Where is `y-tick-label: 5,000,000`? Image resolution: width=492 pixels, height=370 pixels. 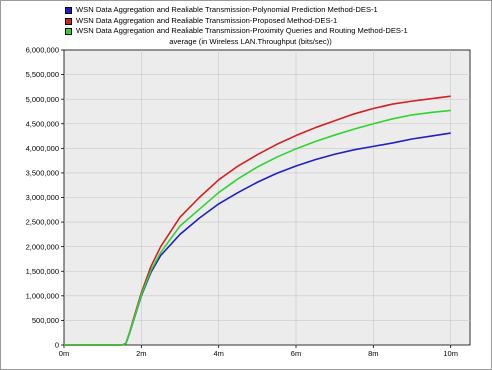 y-tick-label: 5,000,000 is located at coordinates (42, 99).